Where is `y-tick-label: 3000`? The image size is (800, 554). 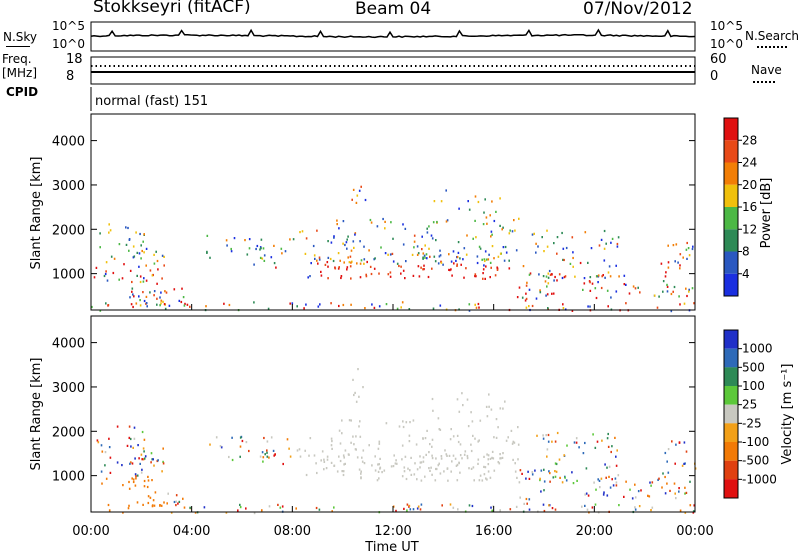
y-tick-label: 3000 is located at coordinates (68, 186).